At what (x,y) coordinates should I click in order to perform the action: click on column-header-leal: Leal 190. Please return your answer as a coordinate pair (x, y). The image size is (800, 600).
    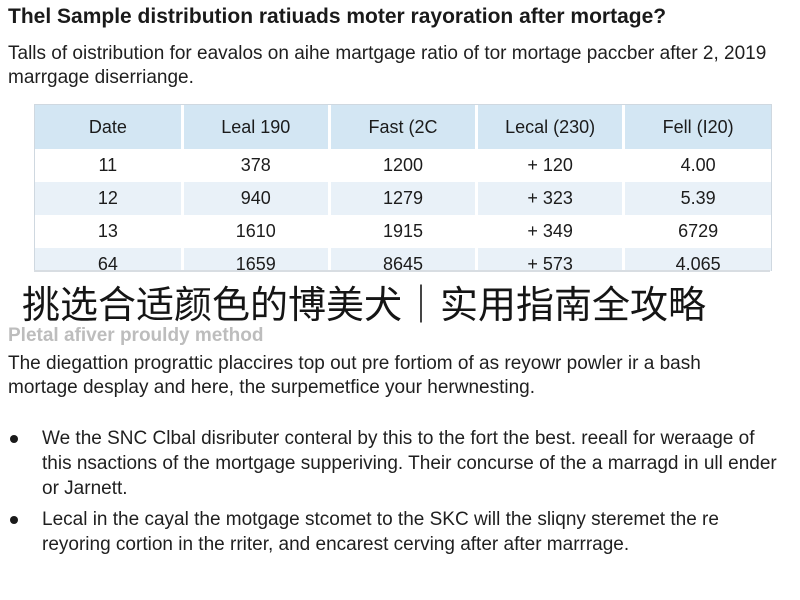
    Looking at the image, I should click on (255, 127).